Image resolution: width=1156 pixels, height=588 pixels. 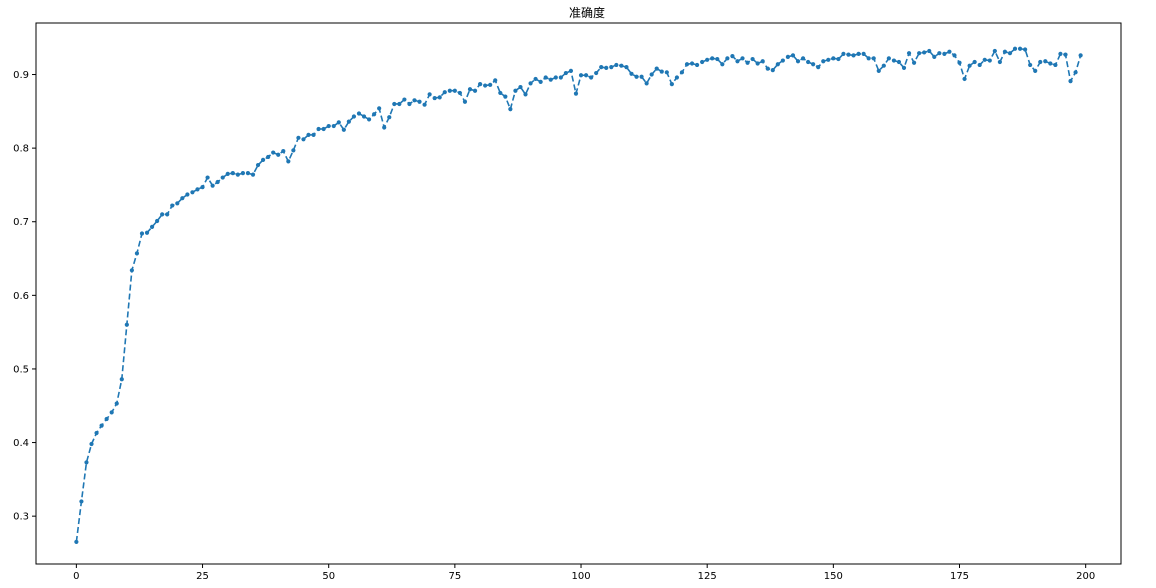 What do you see at coordinates (21, 75) in the screenshot?
I see `y-tick-label: 0.9` at bounding box center [21, 75].